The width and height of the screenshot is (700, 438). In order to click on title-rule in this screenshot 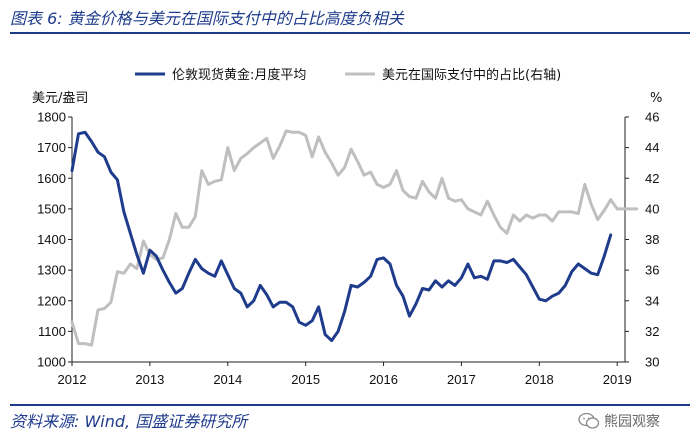, I will do `click(350, 33)`.